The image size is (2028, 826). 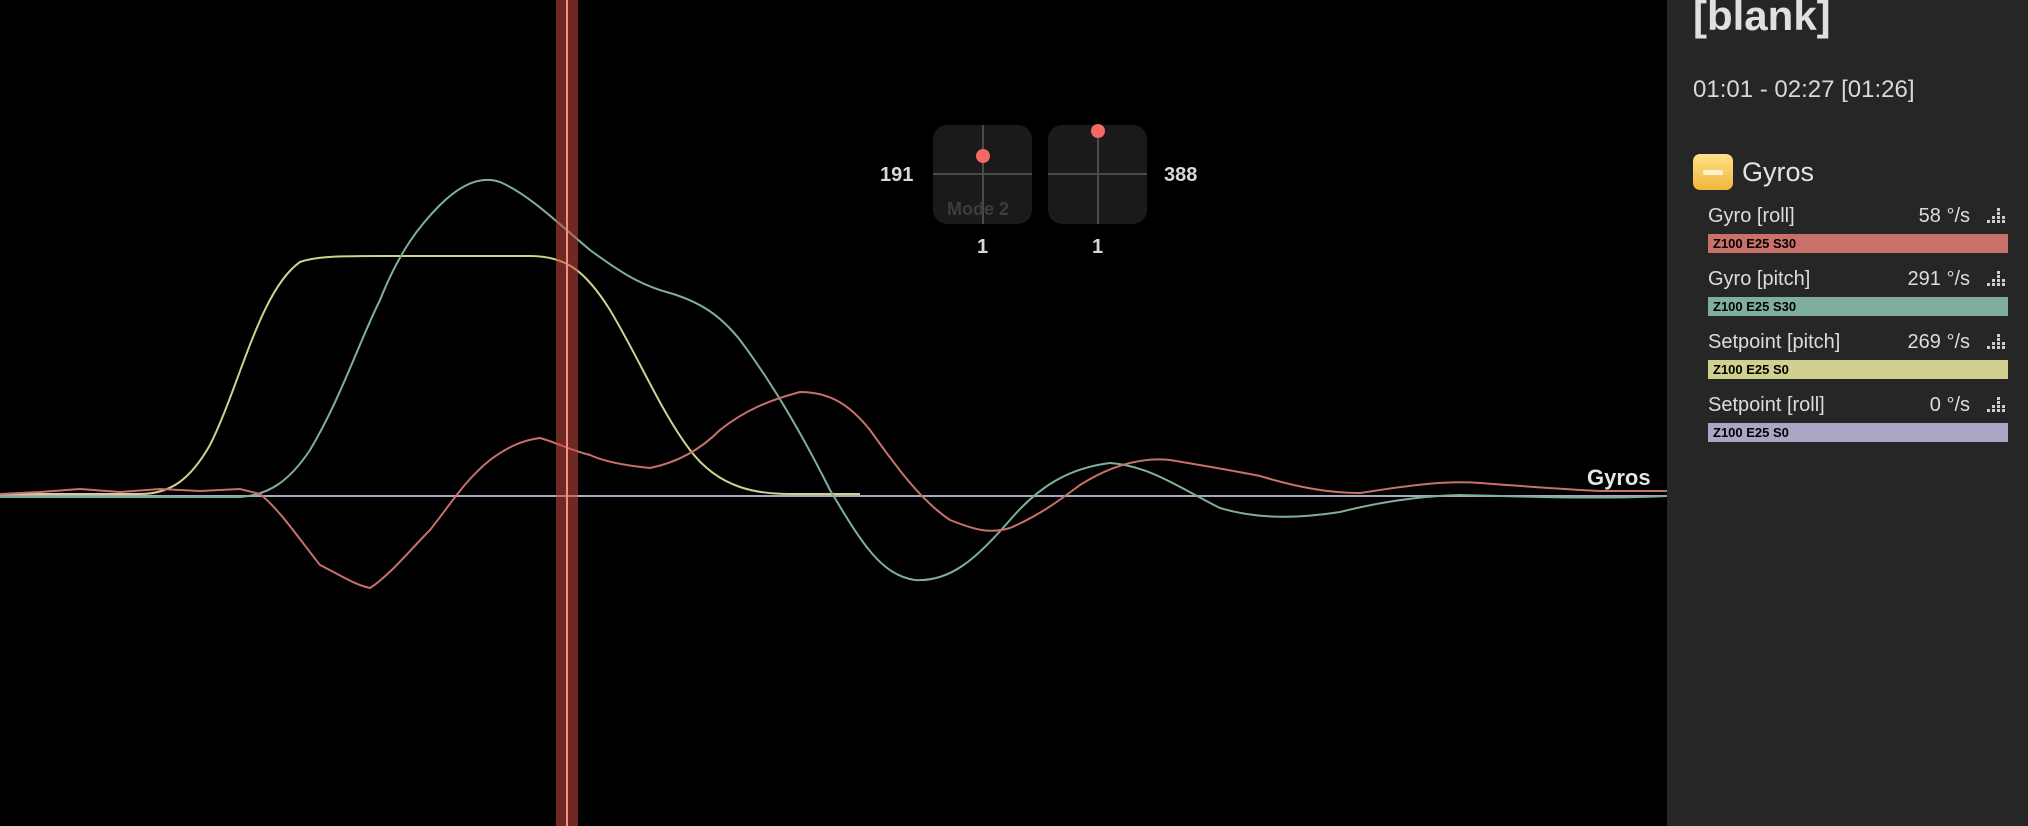 What do you see at coordinates (1181, 175) in the screenshot?
I see `stick-right-value: 388` at bounding box center [1181, 175].